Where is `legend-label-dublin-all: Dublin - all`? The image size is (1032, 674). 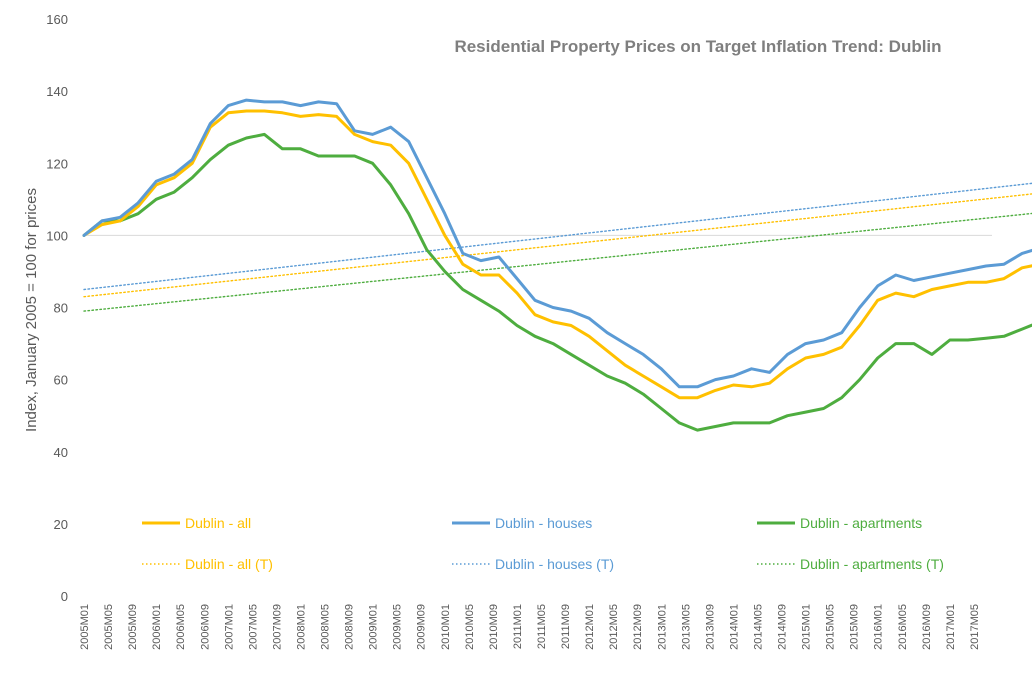
legend-label-dublin-all: Dublin - all is located at coordinates (218, 523).